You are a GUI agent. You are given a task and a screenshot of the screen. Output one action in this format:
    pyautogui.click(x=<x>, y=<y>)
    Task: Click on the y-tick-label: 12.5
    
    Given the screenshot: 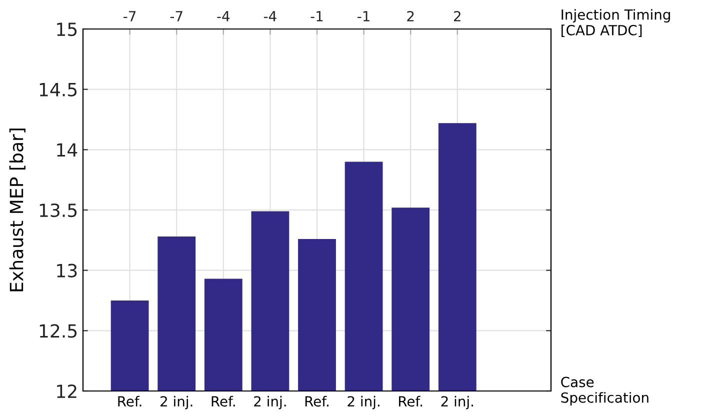 What is the action you would take?
    pyautogui.click(x=58, y=331)
    